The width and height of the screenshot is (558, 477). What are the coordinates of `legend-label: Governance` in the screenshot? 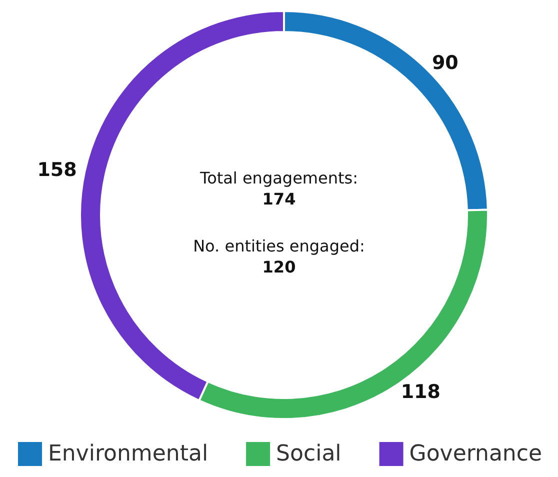 It's located at (475, 454).